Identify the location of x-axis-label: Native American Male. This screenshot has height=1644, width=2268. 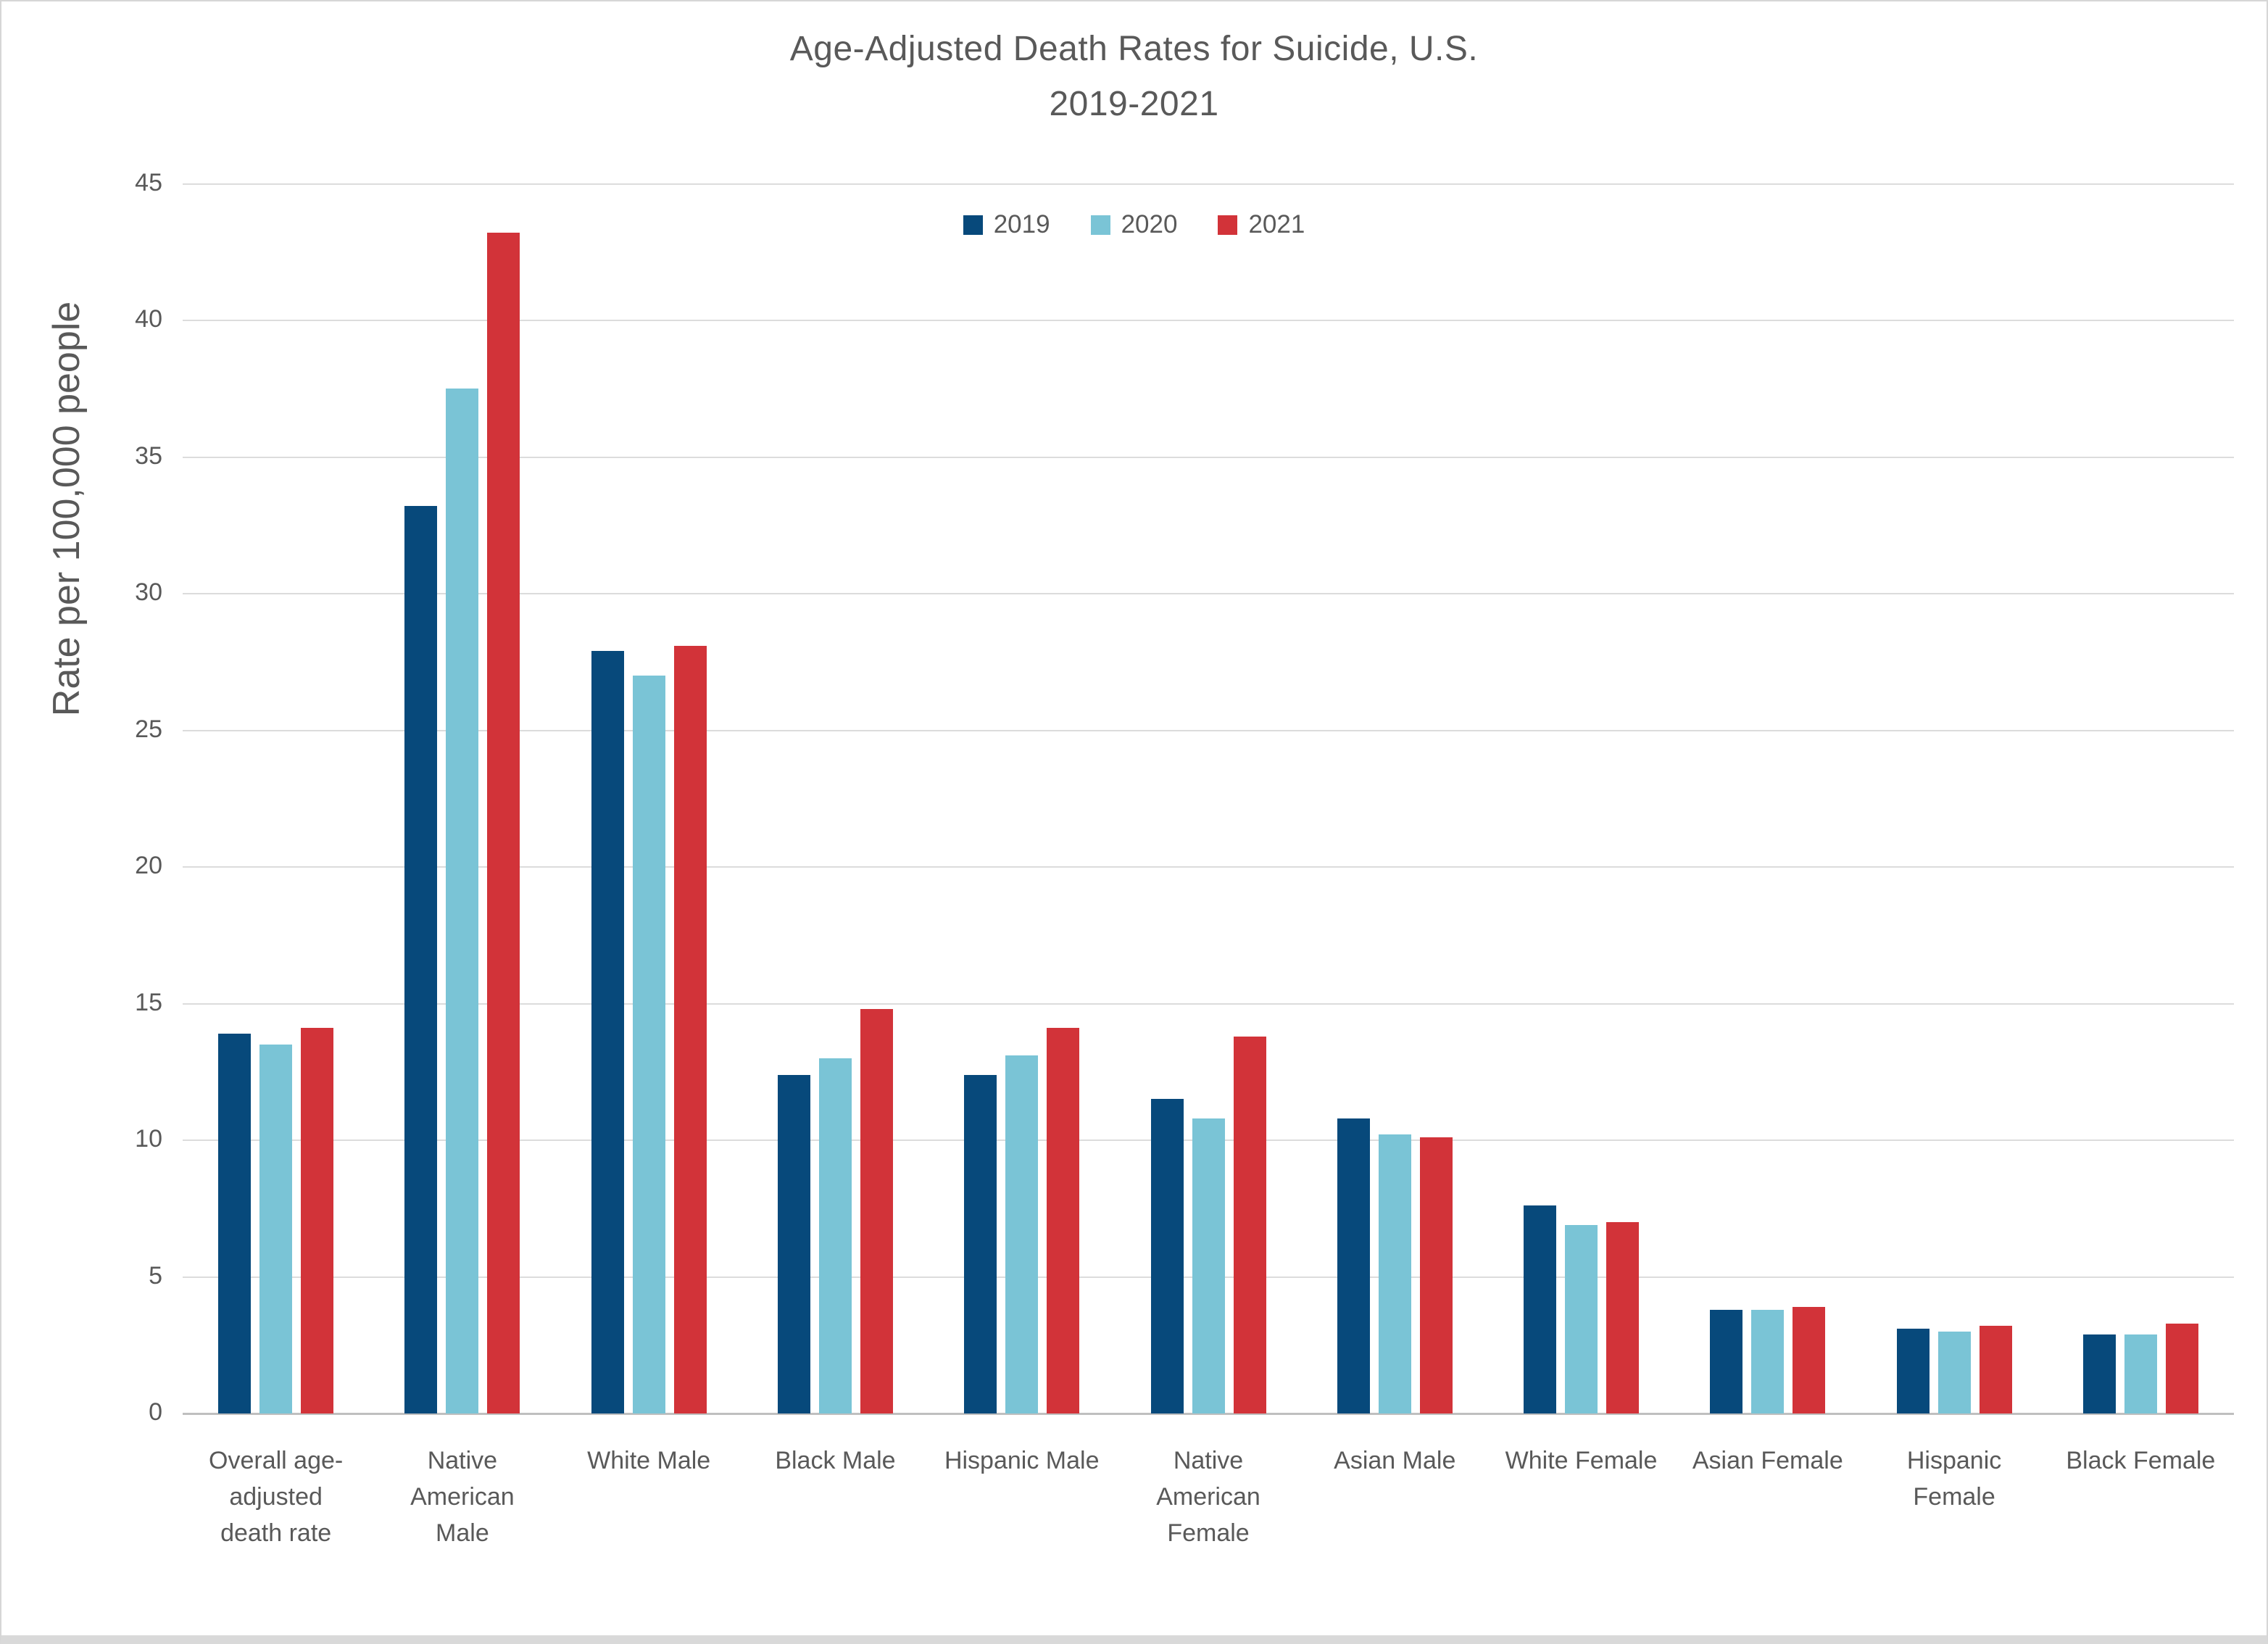
(462, 1497).